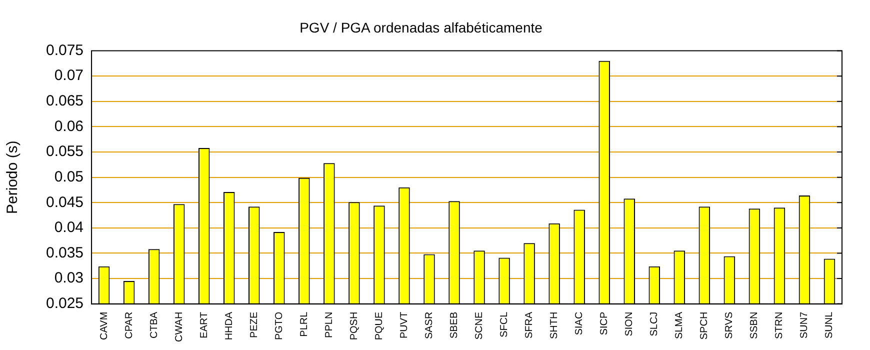  Describe the element at coordinates (379, 325) in the screenshot. I see `x-tick-label: PQUE` at that location.